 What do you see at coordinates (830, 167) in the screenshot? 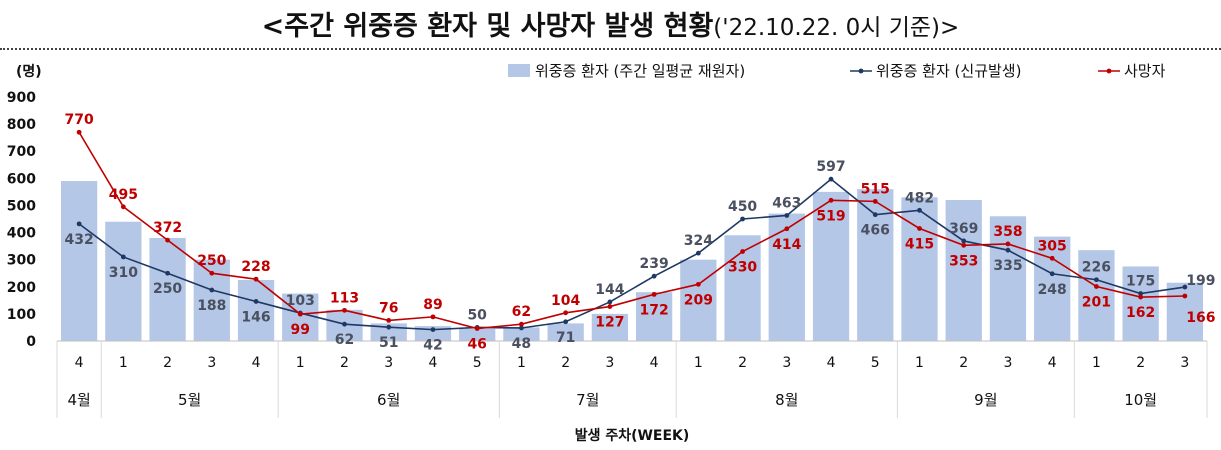
I see `new-severe-data-label: 597` at bounding box center [830, 167].